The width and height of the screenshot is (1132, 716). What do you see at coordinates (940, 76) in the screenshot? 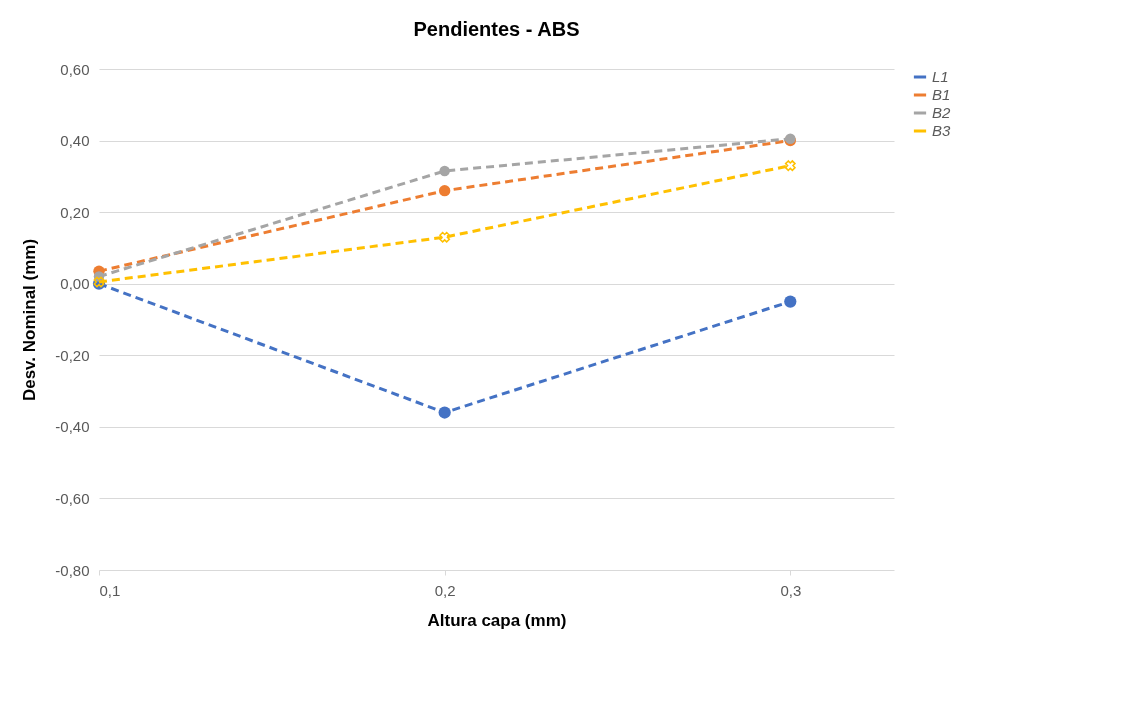
I see `legend-label: L1` at bounding box center [940, 76].